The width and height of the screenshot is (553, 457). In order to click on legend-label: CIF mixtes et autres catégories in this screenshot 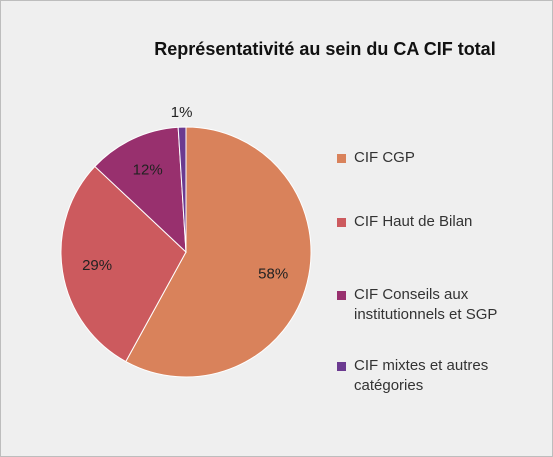, I will do `click(421, 375)`.